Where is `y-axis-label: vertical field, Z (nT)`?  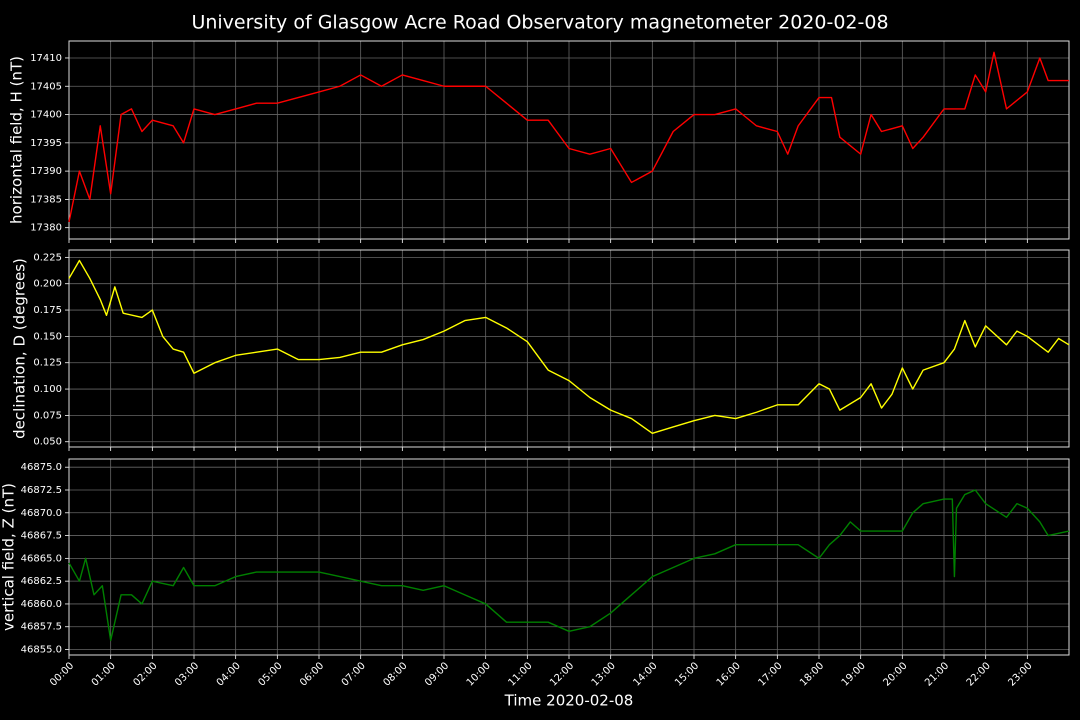 y-axis-label: vertical field, Z (nT) is located at coordinates (9, 557).